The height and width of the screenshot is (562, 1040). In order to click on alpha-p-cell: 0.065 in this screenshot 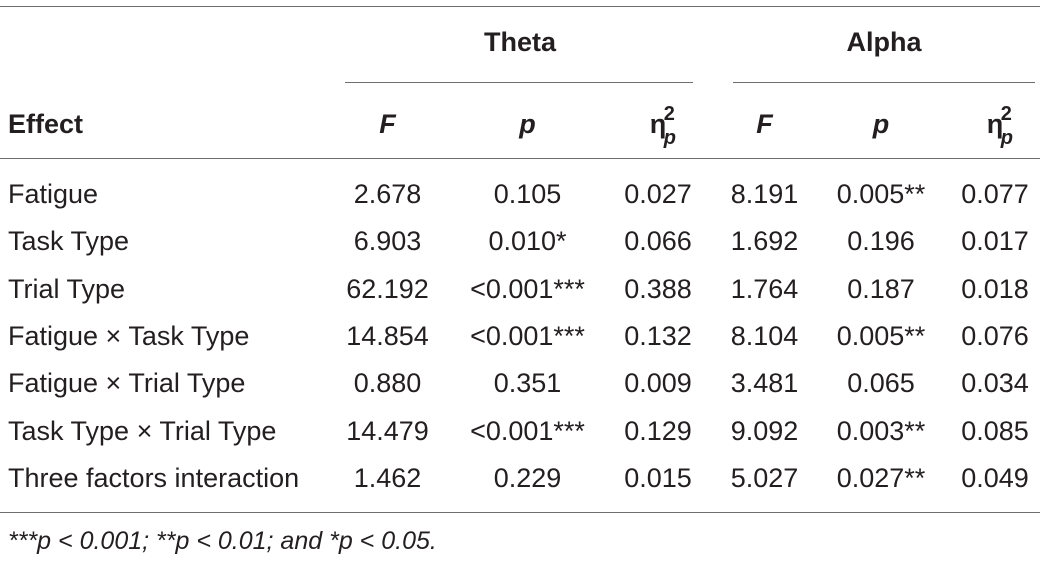, I will do `click(881, 383)`.